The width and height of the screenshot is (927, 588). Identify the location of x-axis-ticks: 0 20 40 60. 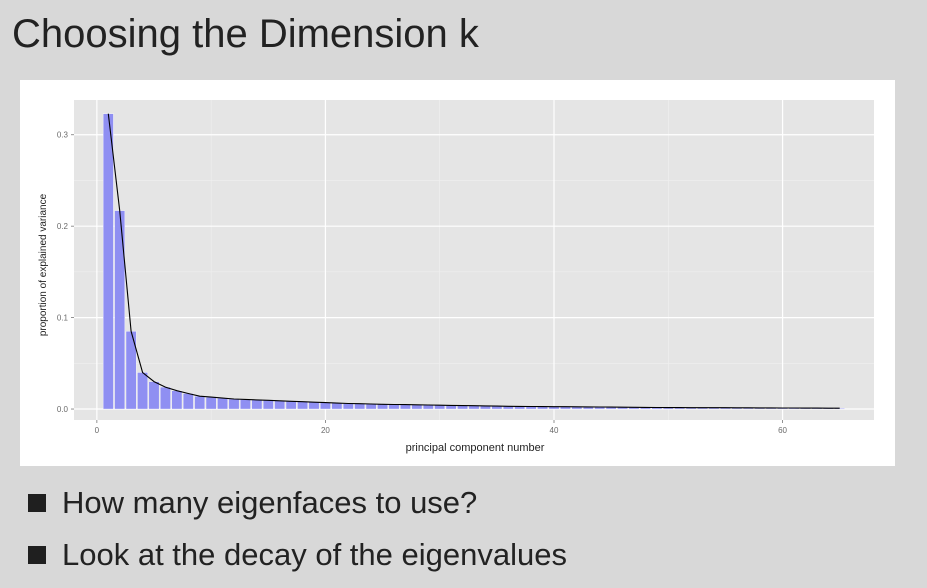
(441, 427).